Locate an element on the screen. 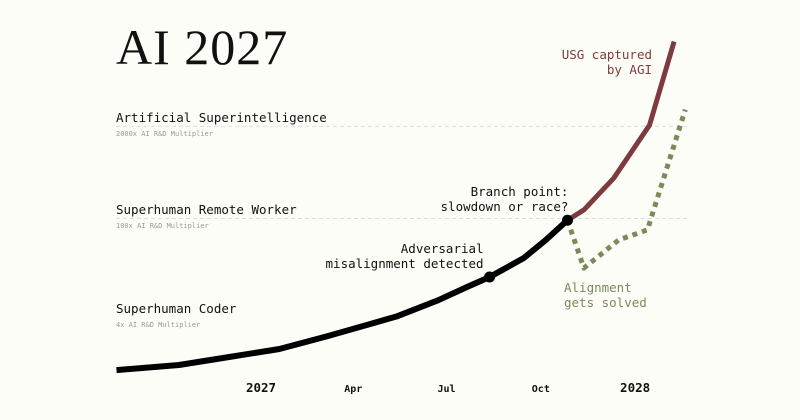  annotation-text: misalignment detected is located at coordinates (405, 263).